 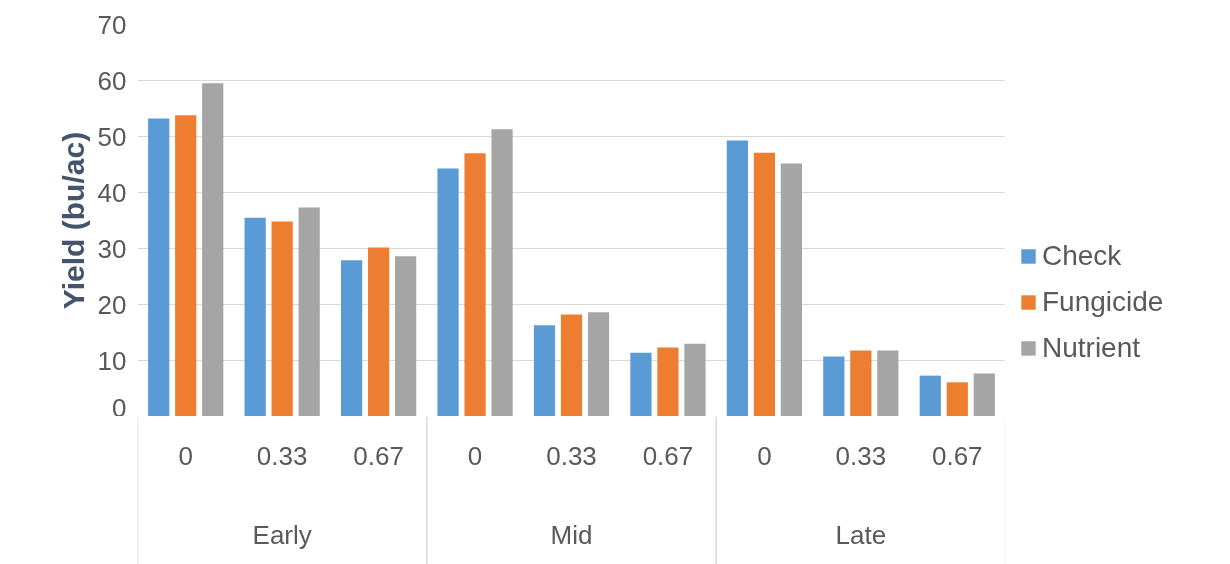 I want to click on y-tick-label: 20, so click(x=112, y=304).